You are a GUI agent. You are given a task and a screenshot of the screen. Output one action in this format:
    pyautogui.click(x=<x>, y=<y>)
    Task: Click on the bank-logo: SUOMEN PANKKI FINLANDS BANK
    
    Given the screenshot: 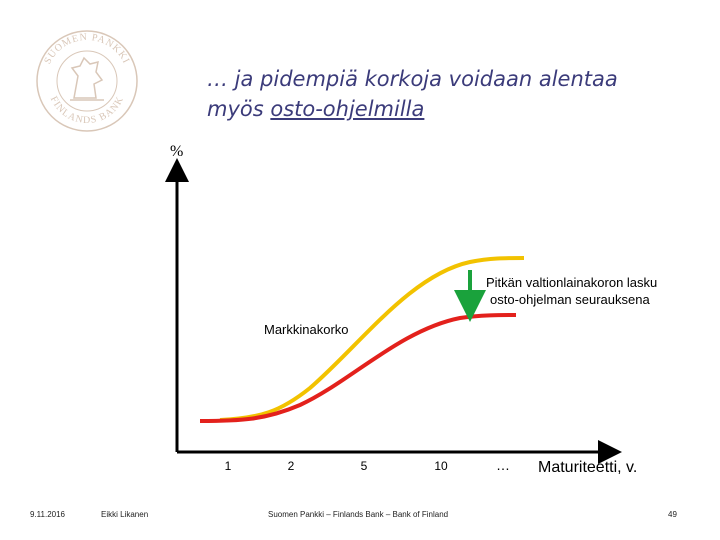 What is the action you would take?
    pyautogui.click(x=87, y=81)
    